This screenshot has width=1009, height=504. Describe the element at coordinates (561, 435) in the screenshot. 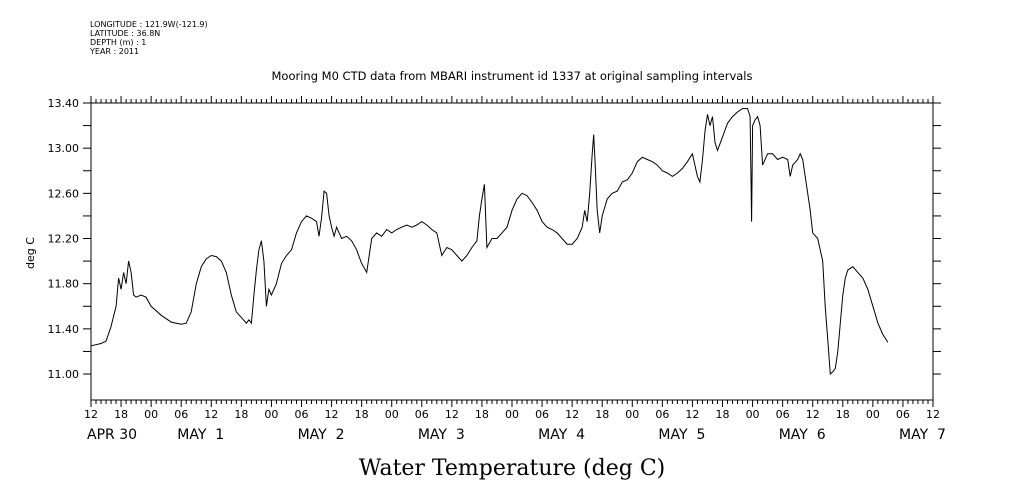

I see `day-label: MAY 4` at that location.